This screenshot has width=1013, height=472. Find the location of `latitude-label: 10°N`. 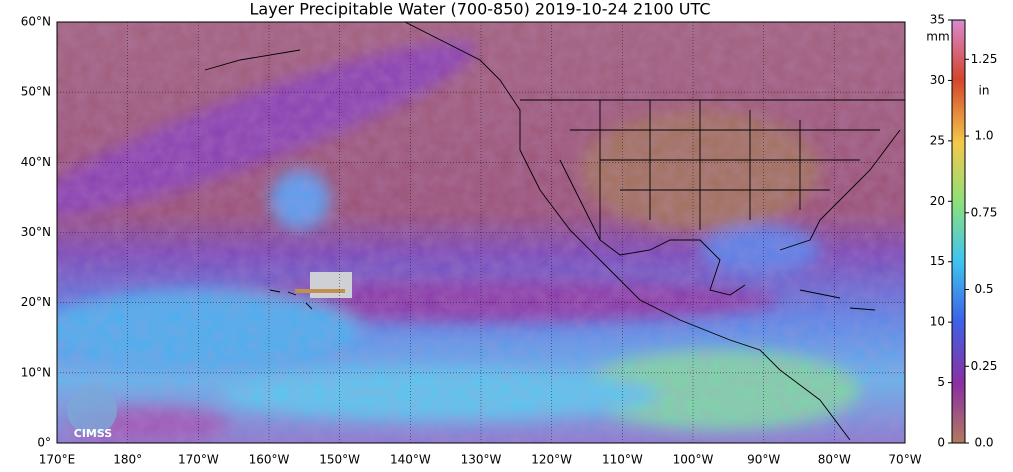

latitude-label: 10°N is located at coordinates (36, 372).